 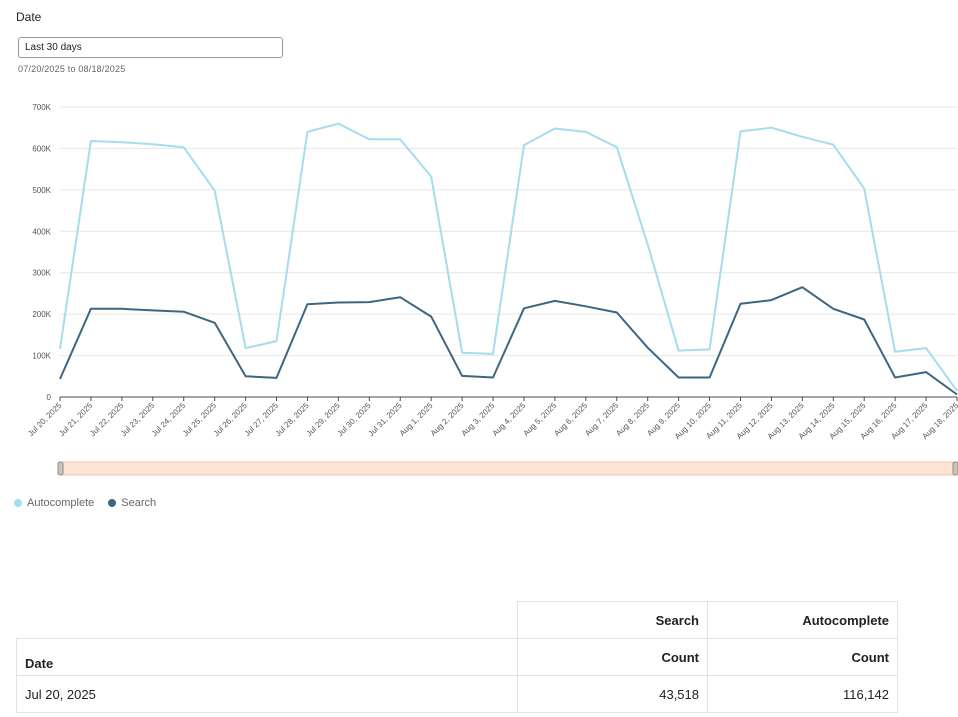 What do you see at coordinates (41, 273) in the screenshot?
I see `y-tick-label: 300K` at bounding box center [41, 273].